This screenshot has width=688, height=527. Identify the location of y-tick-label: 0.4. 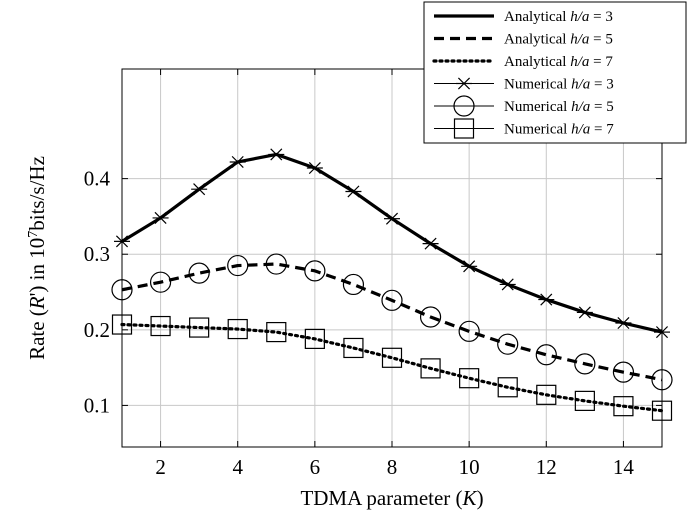
(97, 179).